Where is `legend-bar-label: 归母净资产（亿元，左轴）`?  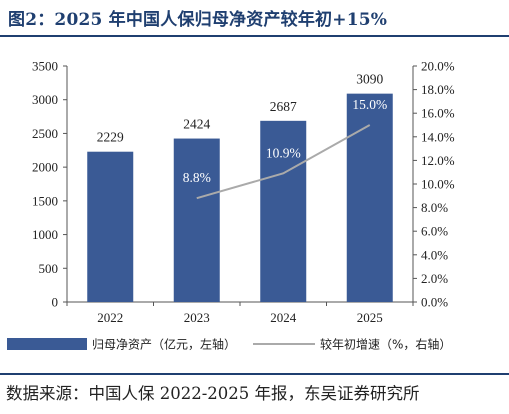 legend-bar-label: 归母净资产（亿元，左轴） is located at coordinates (164, 344).